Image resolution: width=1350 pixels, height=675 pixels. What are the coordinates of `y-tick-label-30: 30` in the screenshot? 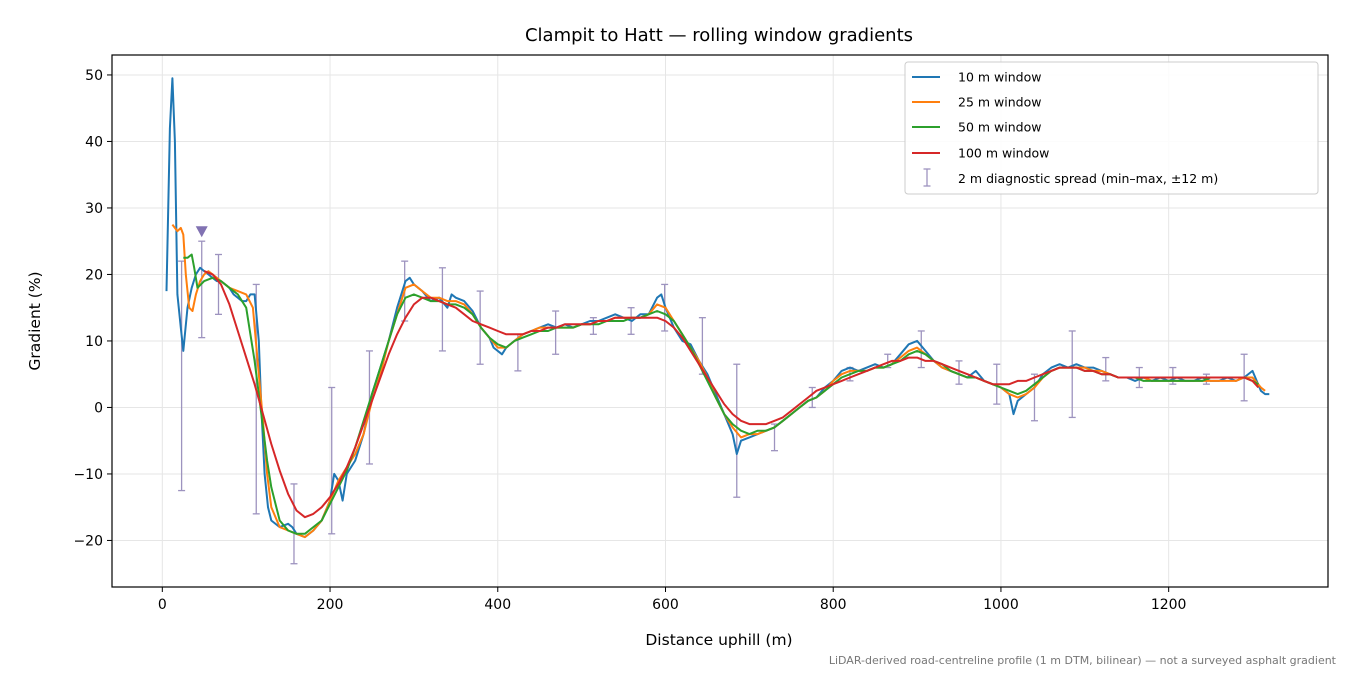 It's located at (94, 209).